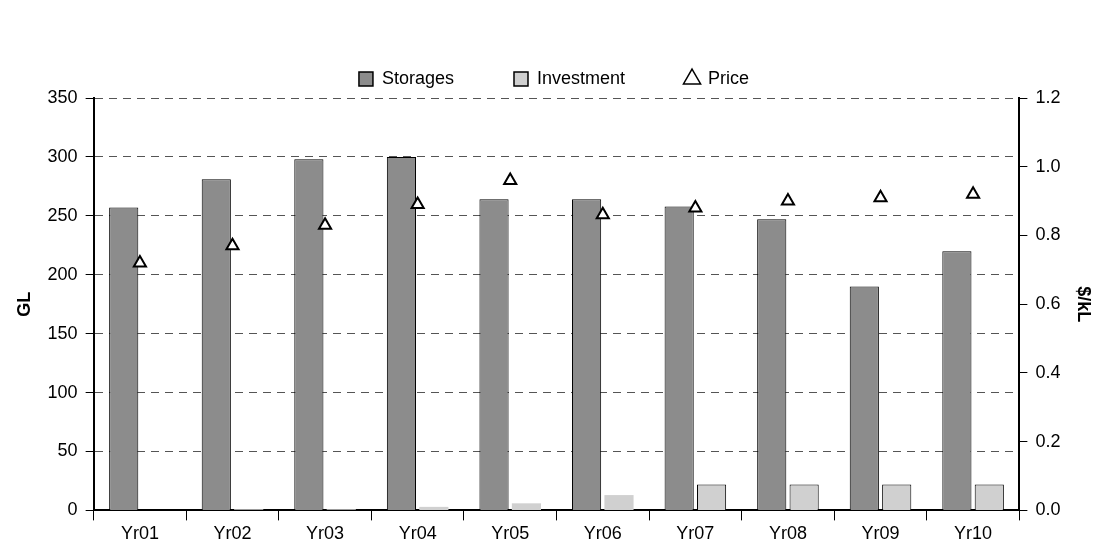  What do you see at coordinates (62, 391) in the screenshot?
I see `y-tick-label: 100` at bounding box center [62, 391].